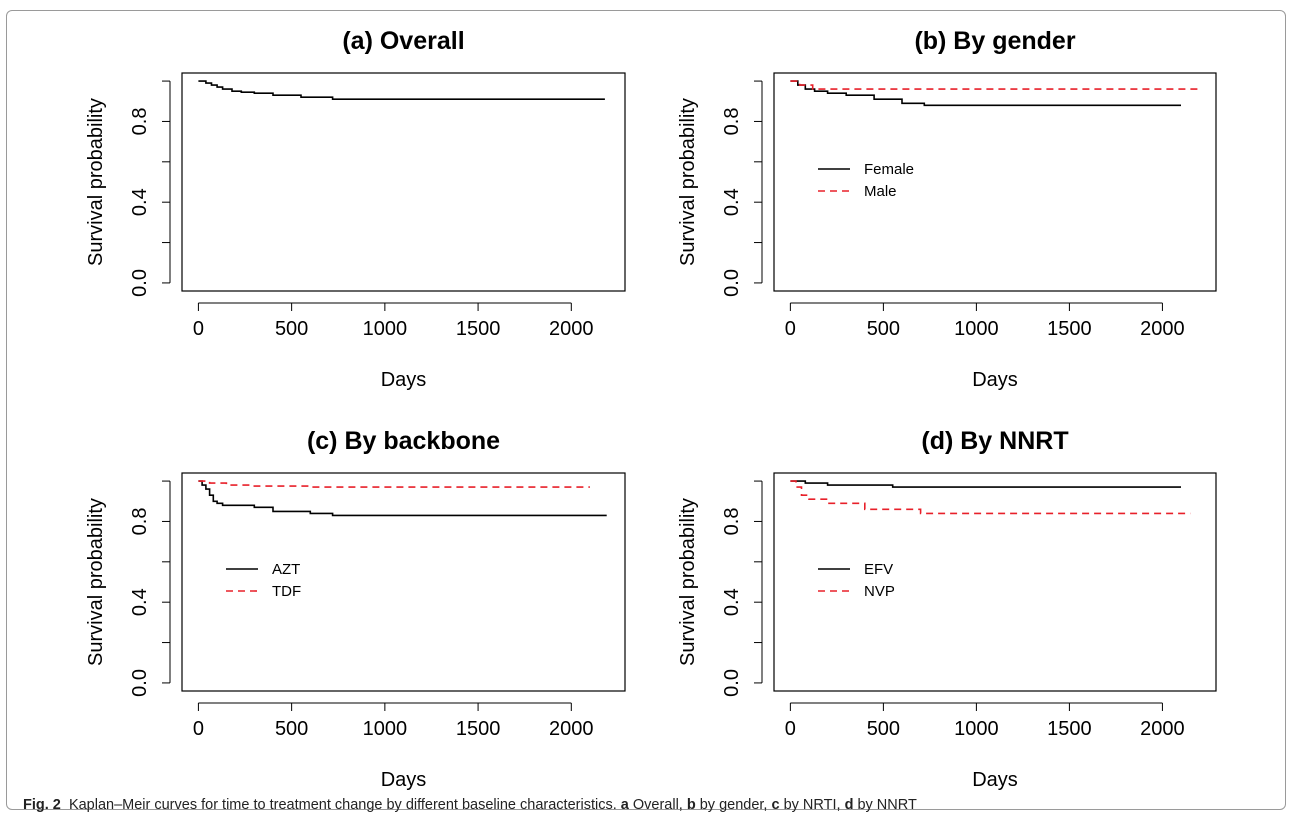 This screenshot has width=1292, height=818. I want to click on legend-label-azt: AZT, so click(286, 569).